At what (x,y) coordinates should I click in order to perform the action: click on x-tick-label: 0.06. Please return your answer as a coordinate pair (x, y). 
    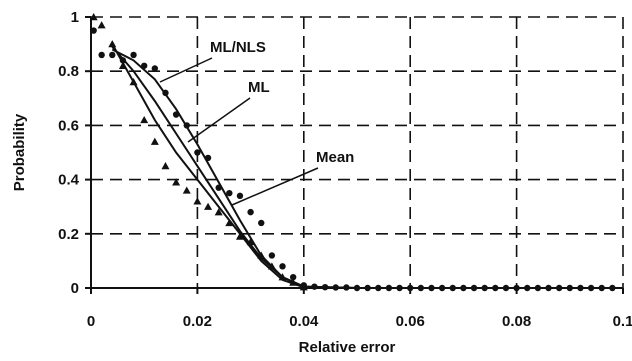
    Looking at the image, I should click on (410, 321).